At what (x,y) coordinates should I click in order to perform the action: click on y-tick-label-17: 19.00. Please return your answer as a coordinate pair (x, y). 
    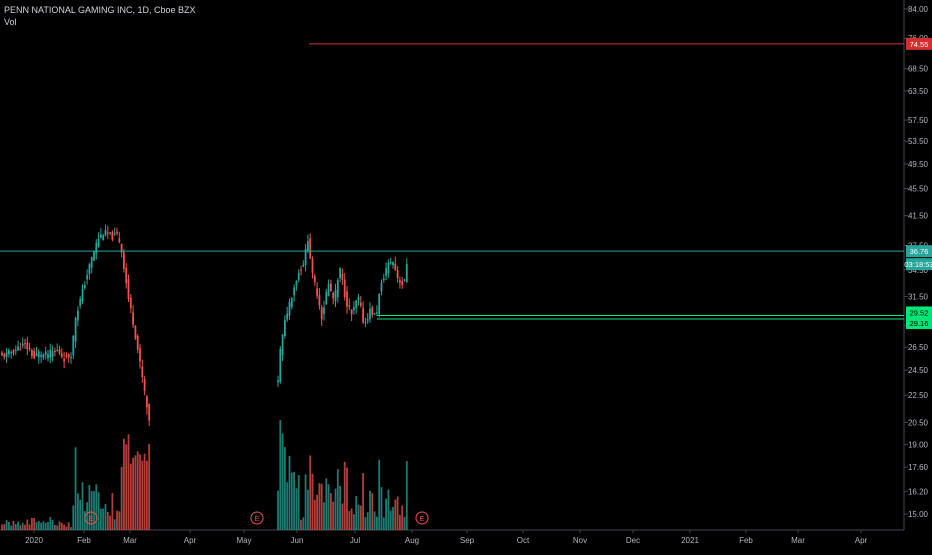
    Looking at the image, I should click on (918, 445).